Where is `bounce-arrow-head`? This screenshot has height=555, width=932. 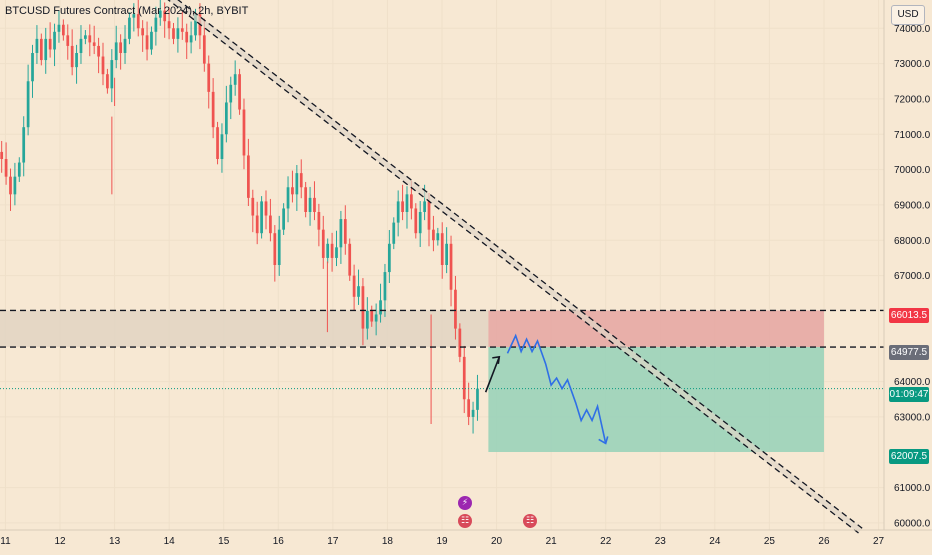
bounce-arrow-head is located at coordinates (496, 359).